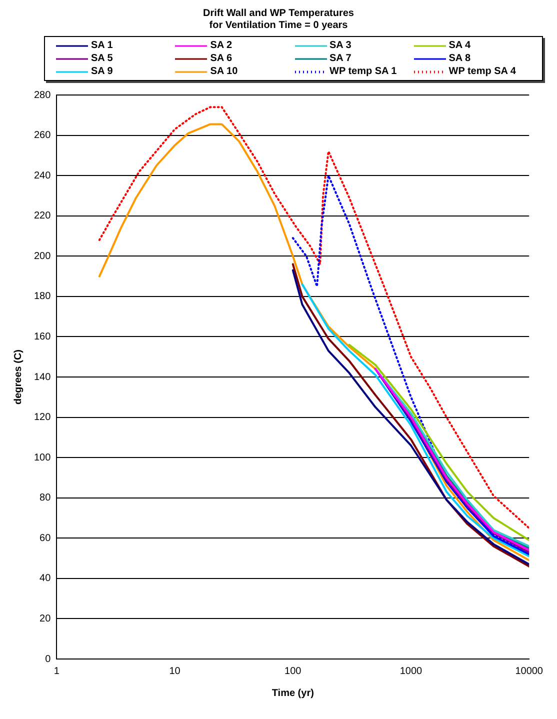 This screenshot has height=719, width=557. Describe the element at coordinates (43, 136) in the screenshot. I see `y-tick-label: 260` at that location.